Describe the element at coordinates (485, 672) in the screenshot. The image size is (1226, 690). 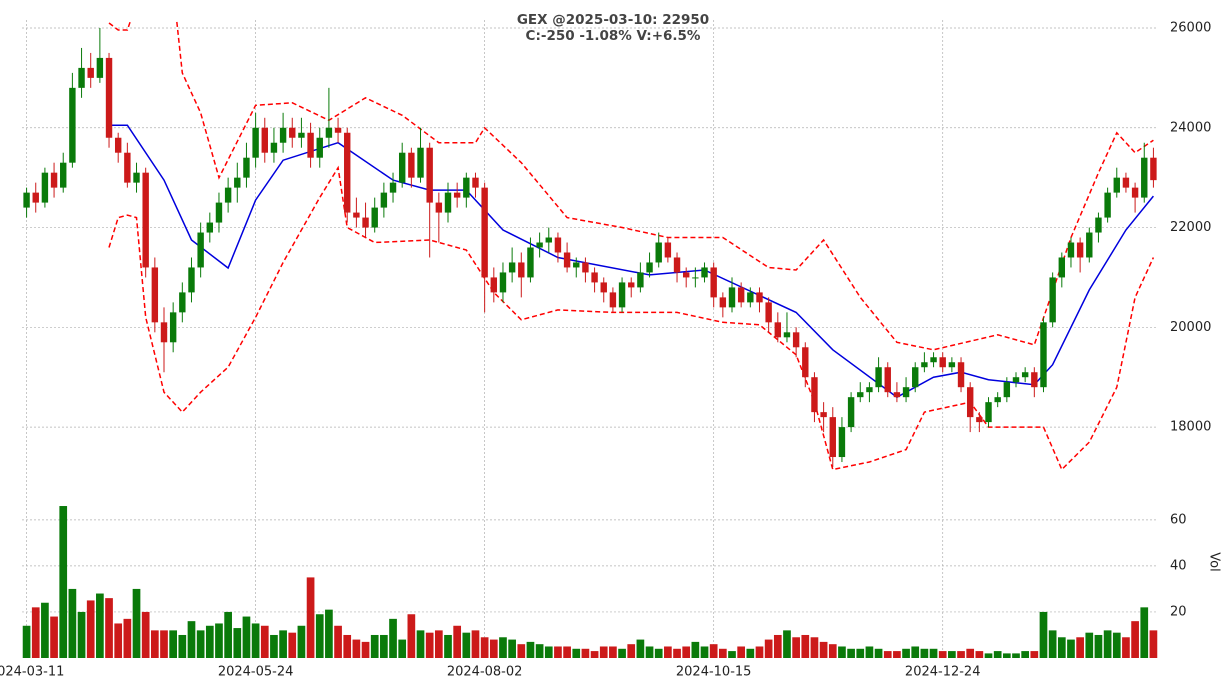
I see `x-tick-label: 2024-08-02` at that location.